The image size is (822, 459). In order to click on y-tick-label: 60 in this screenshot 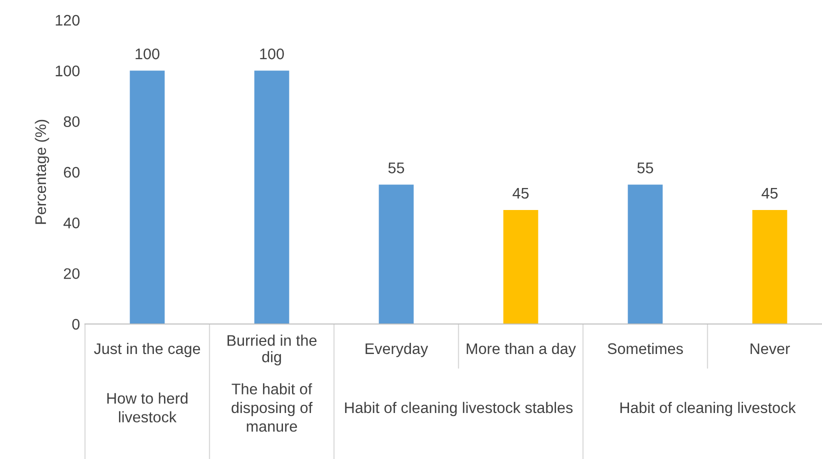, I will do `click(72, 172)`.